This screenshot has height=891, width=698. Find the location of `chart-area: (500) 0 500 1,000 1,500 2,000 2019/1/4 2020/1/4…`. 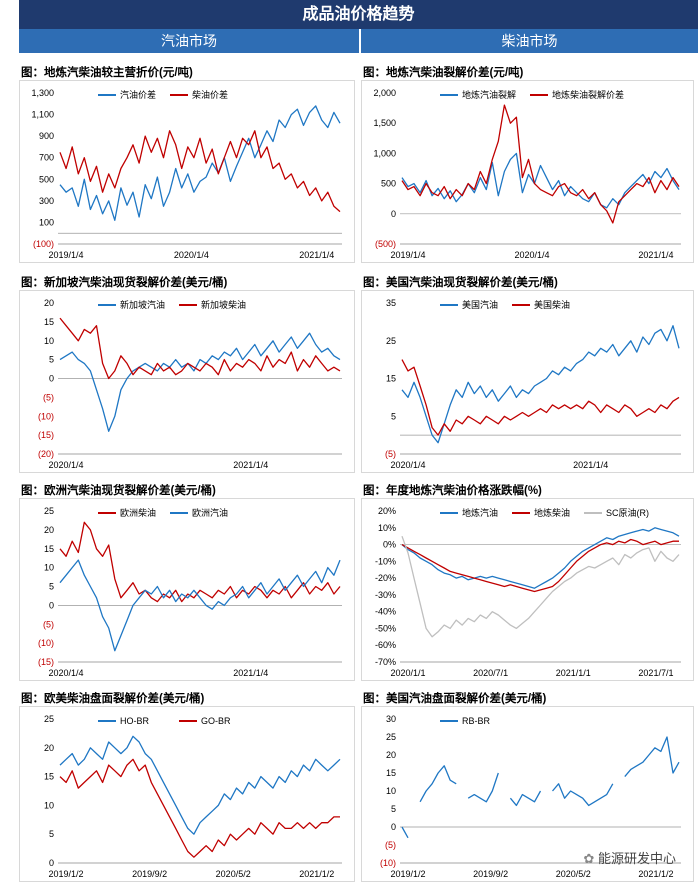

chart-area: (500) 0 500 1,000 1,500 2,000 2019/1/4 2020/1/4… is located at coordinates (527, 171).